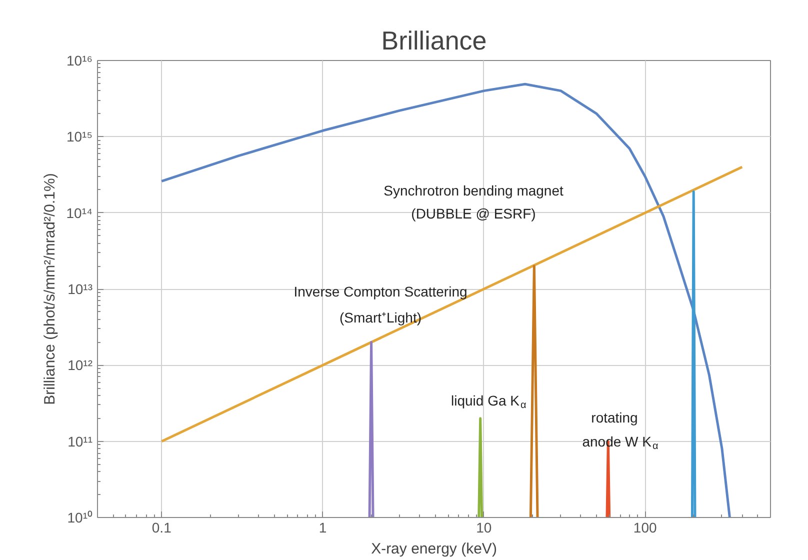 The image size is (808, 560). Describe the element at coordinates (80, 365) in the screenshot. I see `y-tick-label: 10¹²` at that location.